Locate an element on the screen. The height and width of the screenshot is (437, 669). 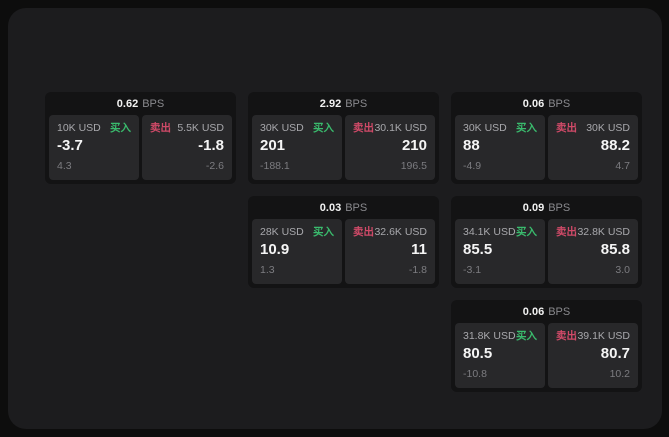
buy-price: -3.7 is located at coordinates (70, 145).